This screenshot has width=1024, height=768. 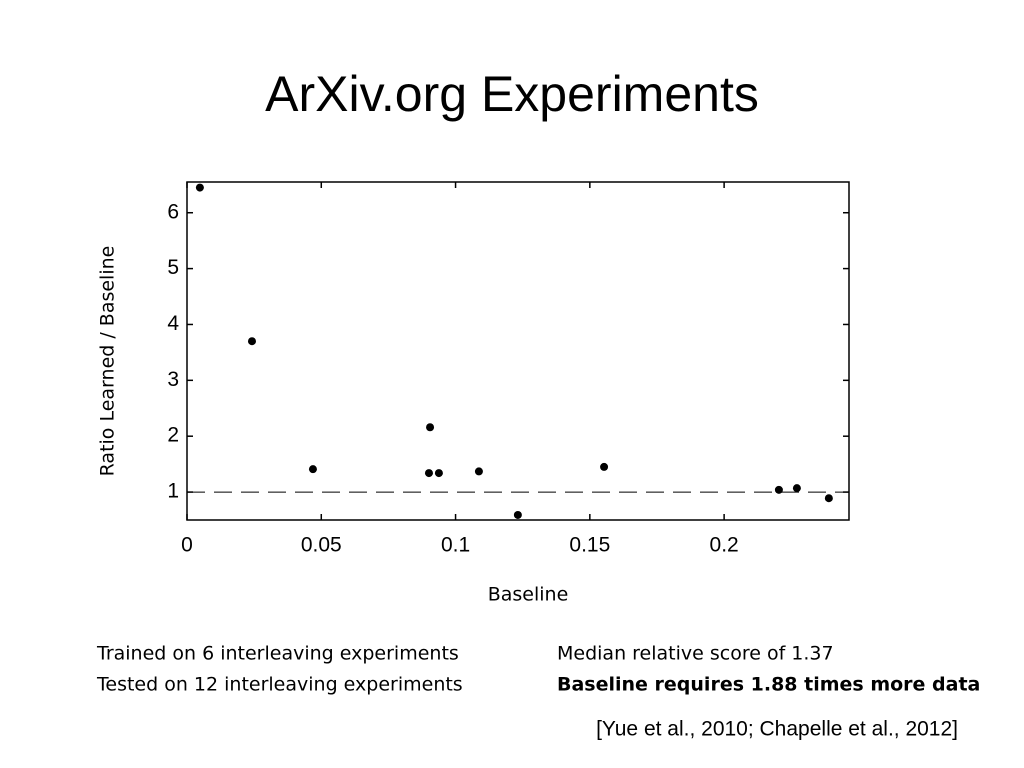 What do you see at coordinates (173, 435) in the screenshot?
I see `y-tick-label: 2` at bounding box center [173, 435].